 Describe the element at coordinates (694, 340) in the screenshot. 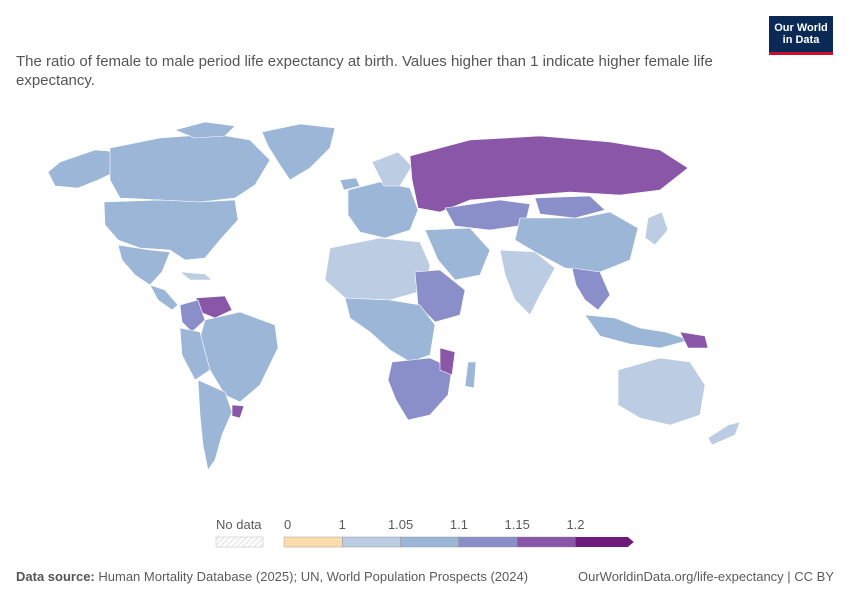

I see `region-papua` at that location.